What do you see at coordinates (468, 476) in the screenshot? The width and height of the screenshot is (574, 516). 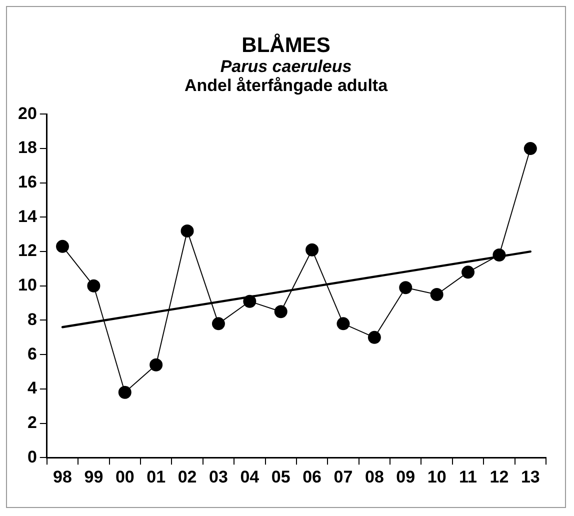 I see `x-tick-label: 11` at bounding box center [468, 476].